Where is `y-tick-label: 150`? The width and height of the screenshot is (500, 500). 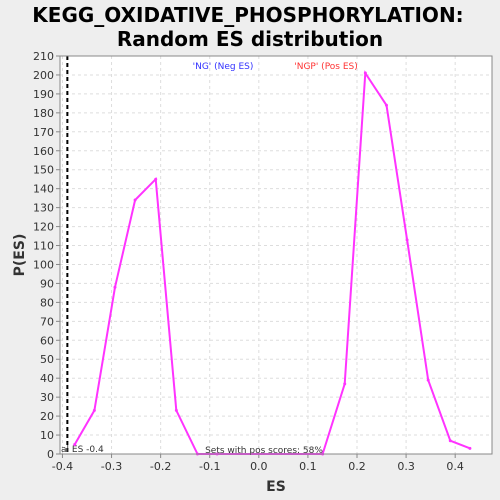
y-tick-label: 150 is located at coordinates (43, 170).